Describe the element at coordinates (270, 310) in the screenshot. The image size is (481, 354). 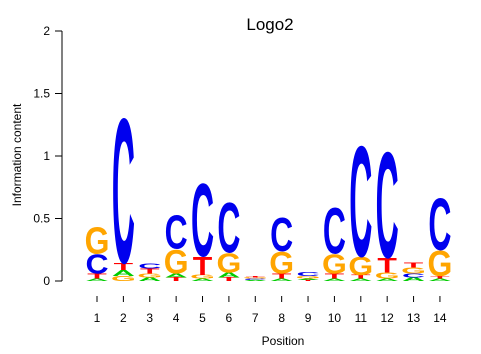
I see `x-axis: 1 2 3 4 5 6 7 8 9 10 11 12 13 14` at that location.